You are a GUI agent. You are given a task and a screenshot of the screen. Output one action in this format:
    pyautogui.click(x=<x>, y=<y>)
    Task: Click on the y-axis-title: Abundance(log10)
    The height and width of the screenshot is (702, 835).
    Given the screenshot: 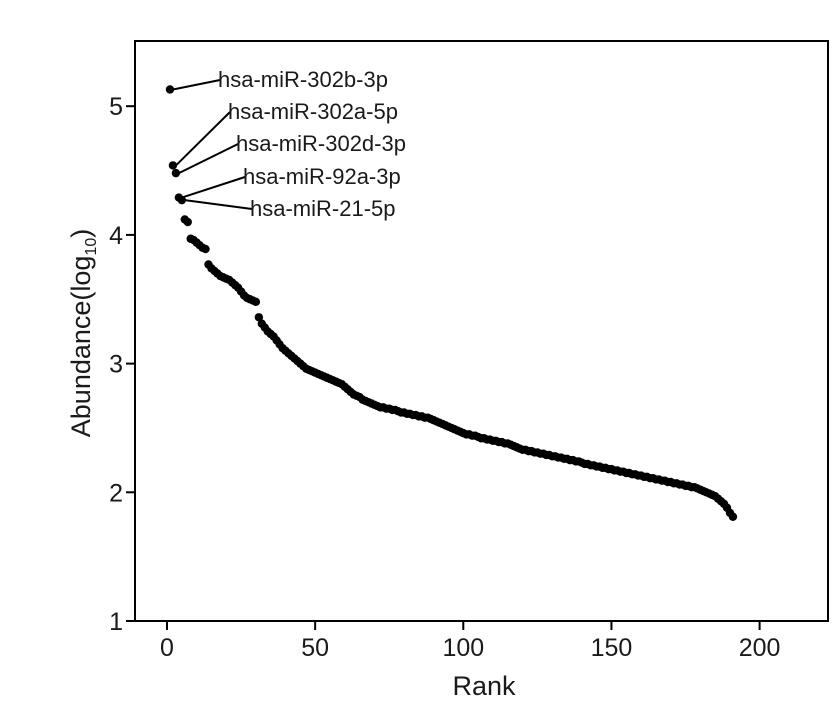 What is the action you would take?
    pyautogui.click(x=83, y=333)
    